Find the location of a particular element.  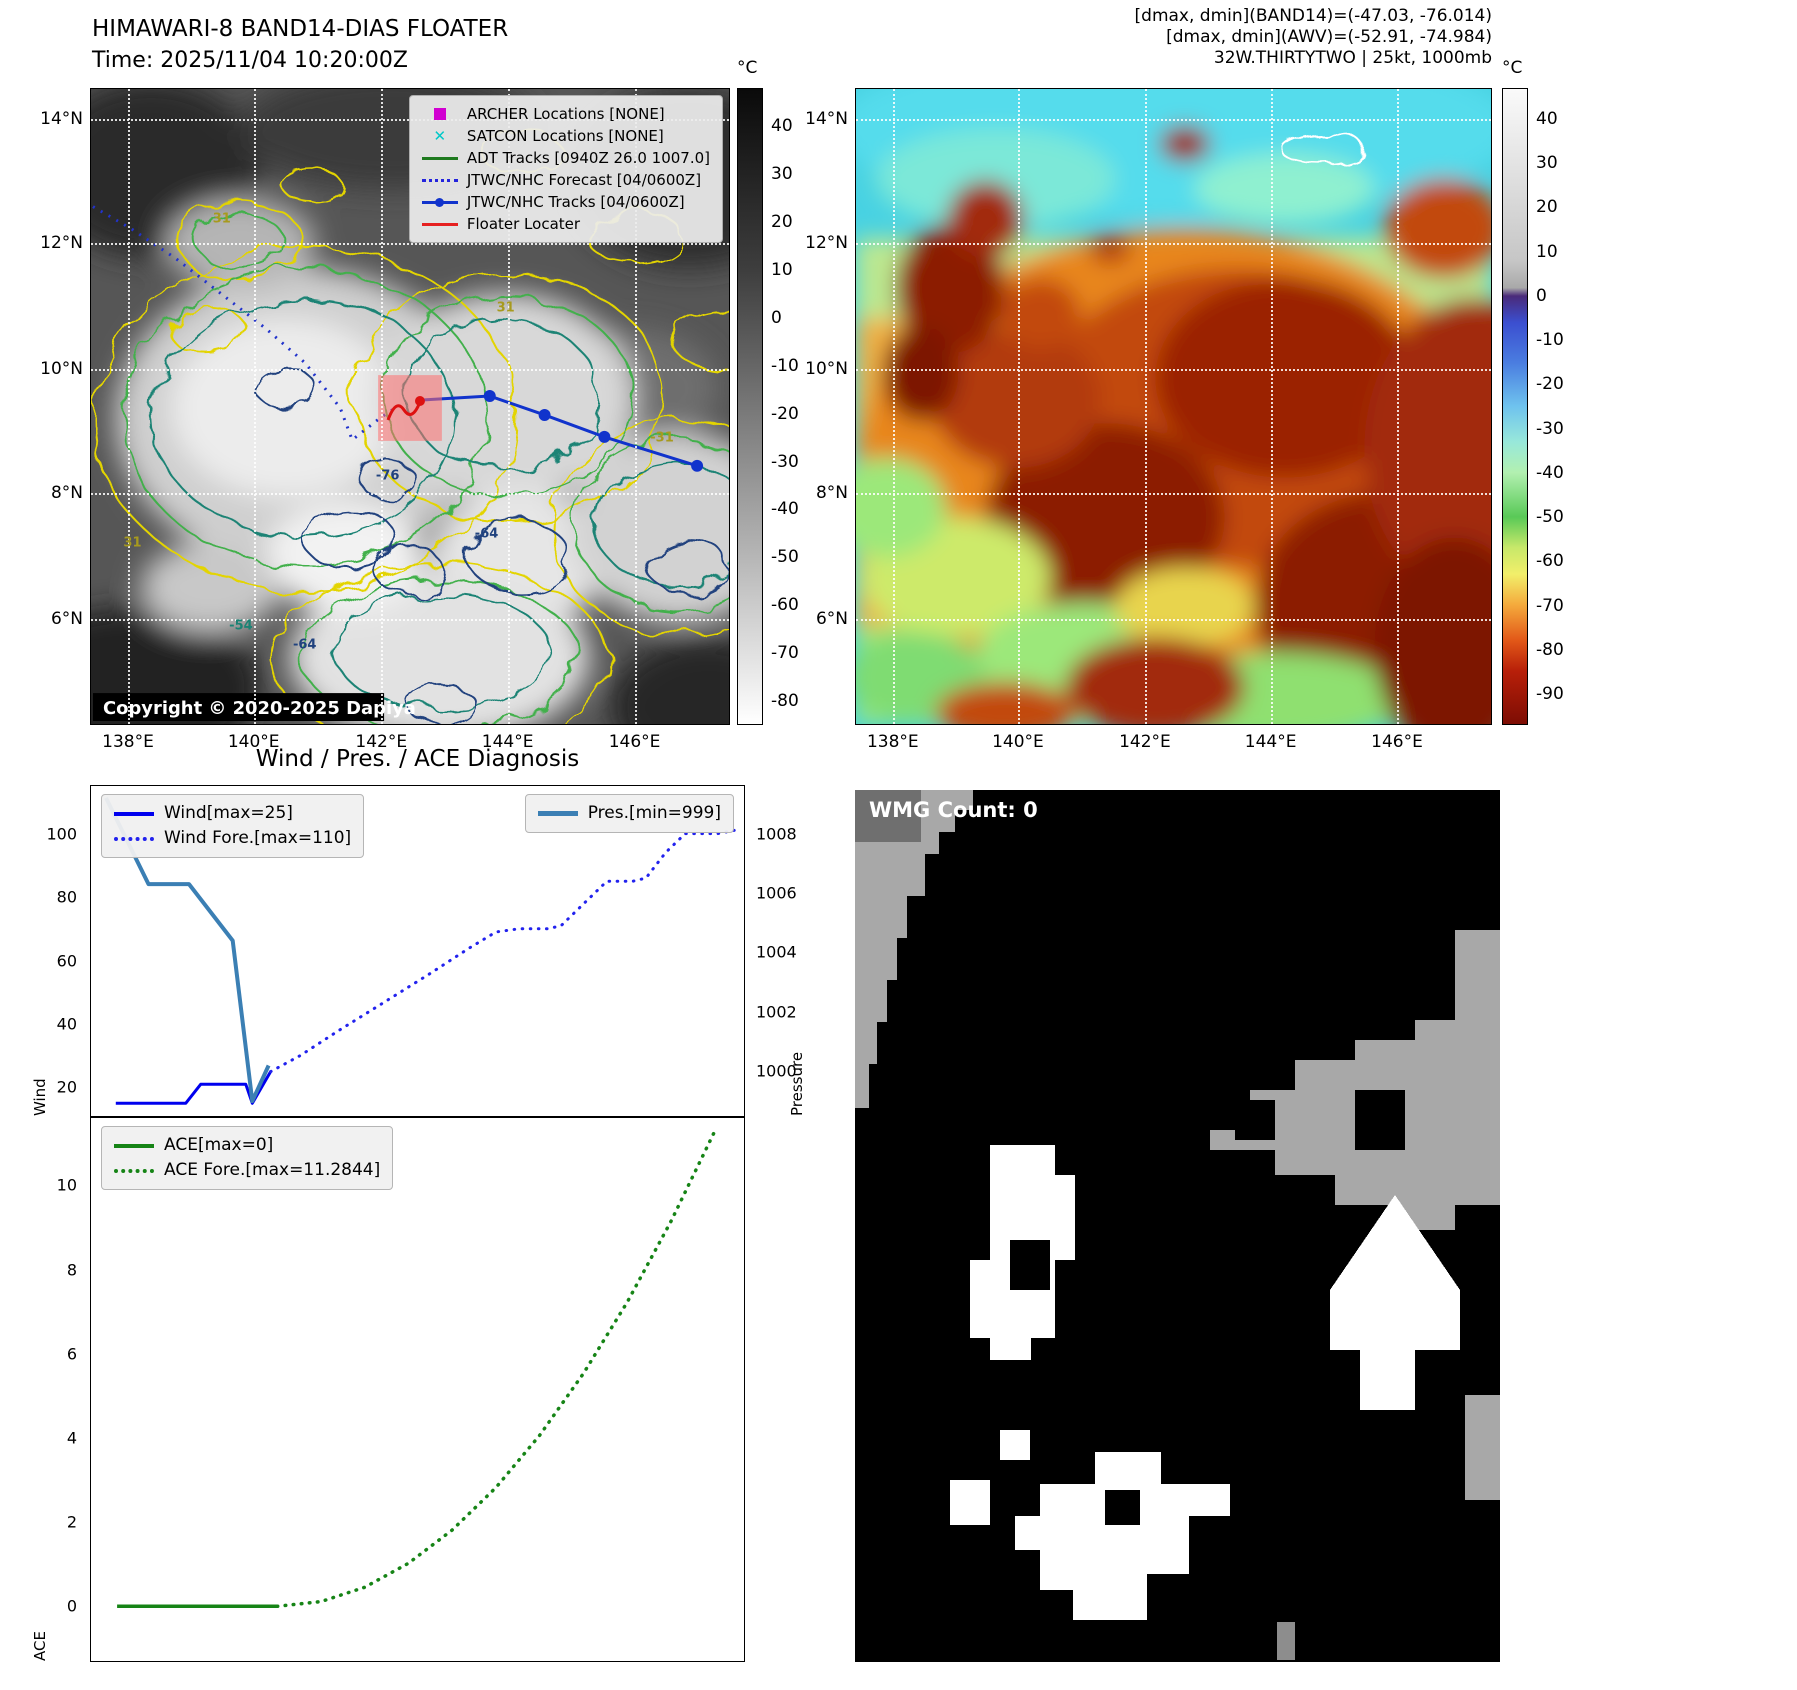

y2-axis-tick-label: 1008 is located at coordinates (776, 834).